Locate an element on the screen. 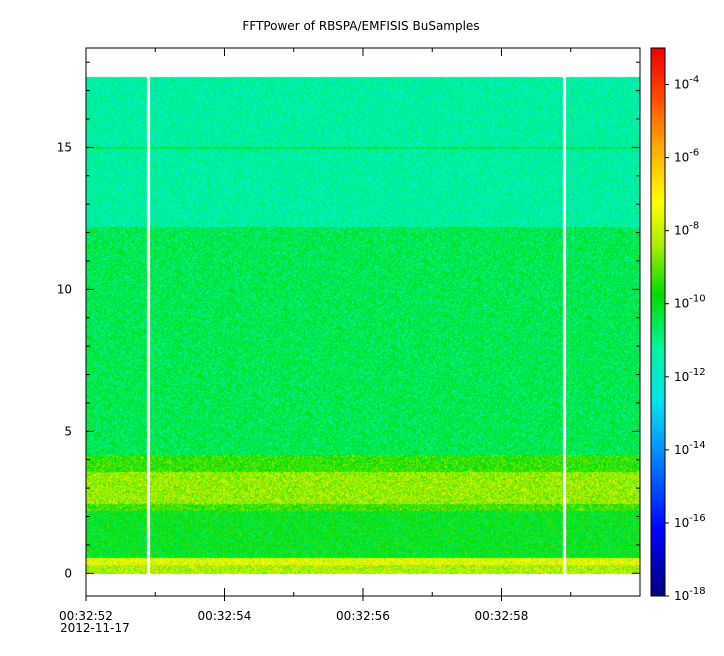  chart-title: FFTPower of RBSPA/EMFISIS BuSamples is located at coordinates (360, 26).